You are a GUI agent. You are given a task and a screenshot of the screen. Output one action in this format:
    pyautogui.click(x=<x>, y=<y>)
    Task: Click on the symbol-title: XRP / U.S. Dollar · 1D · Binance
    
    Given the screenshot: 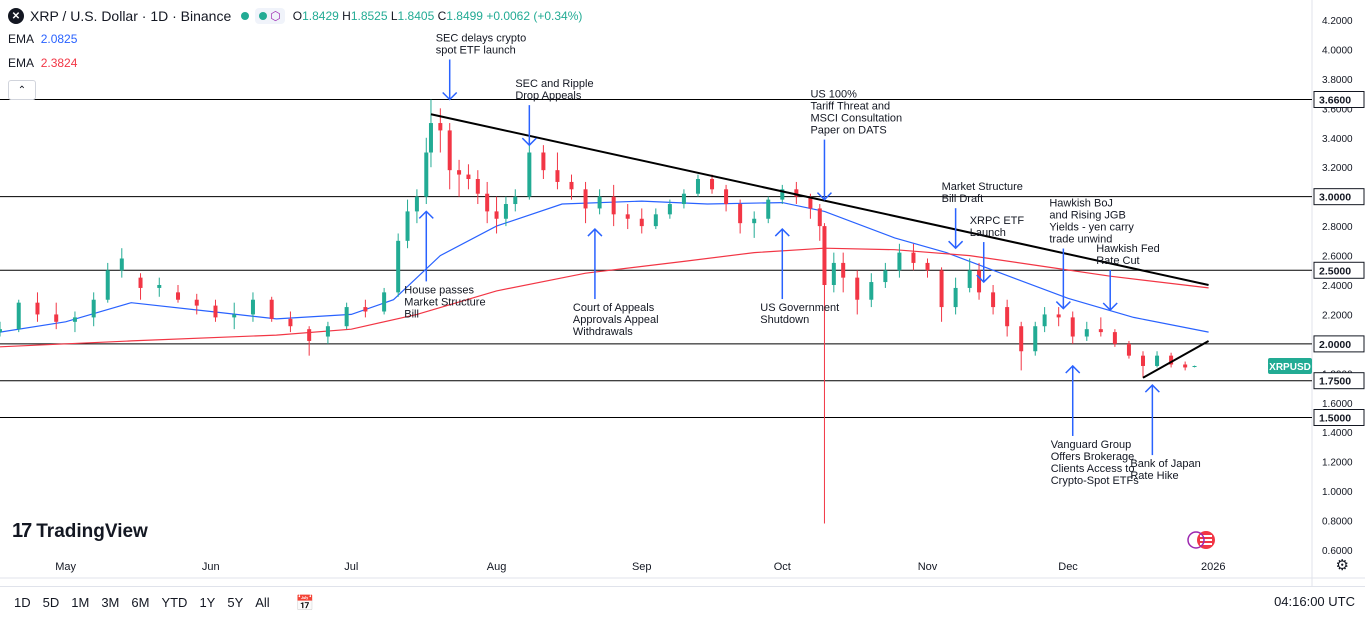 What is the action you would take?
    pyautogui.click(x=131, y=16)
    